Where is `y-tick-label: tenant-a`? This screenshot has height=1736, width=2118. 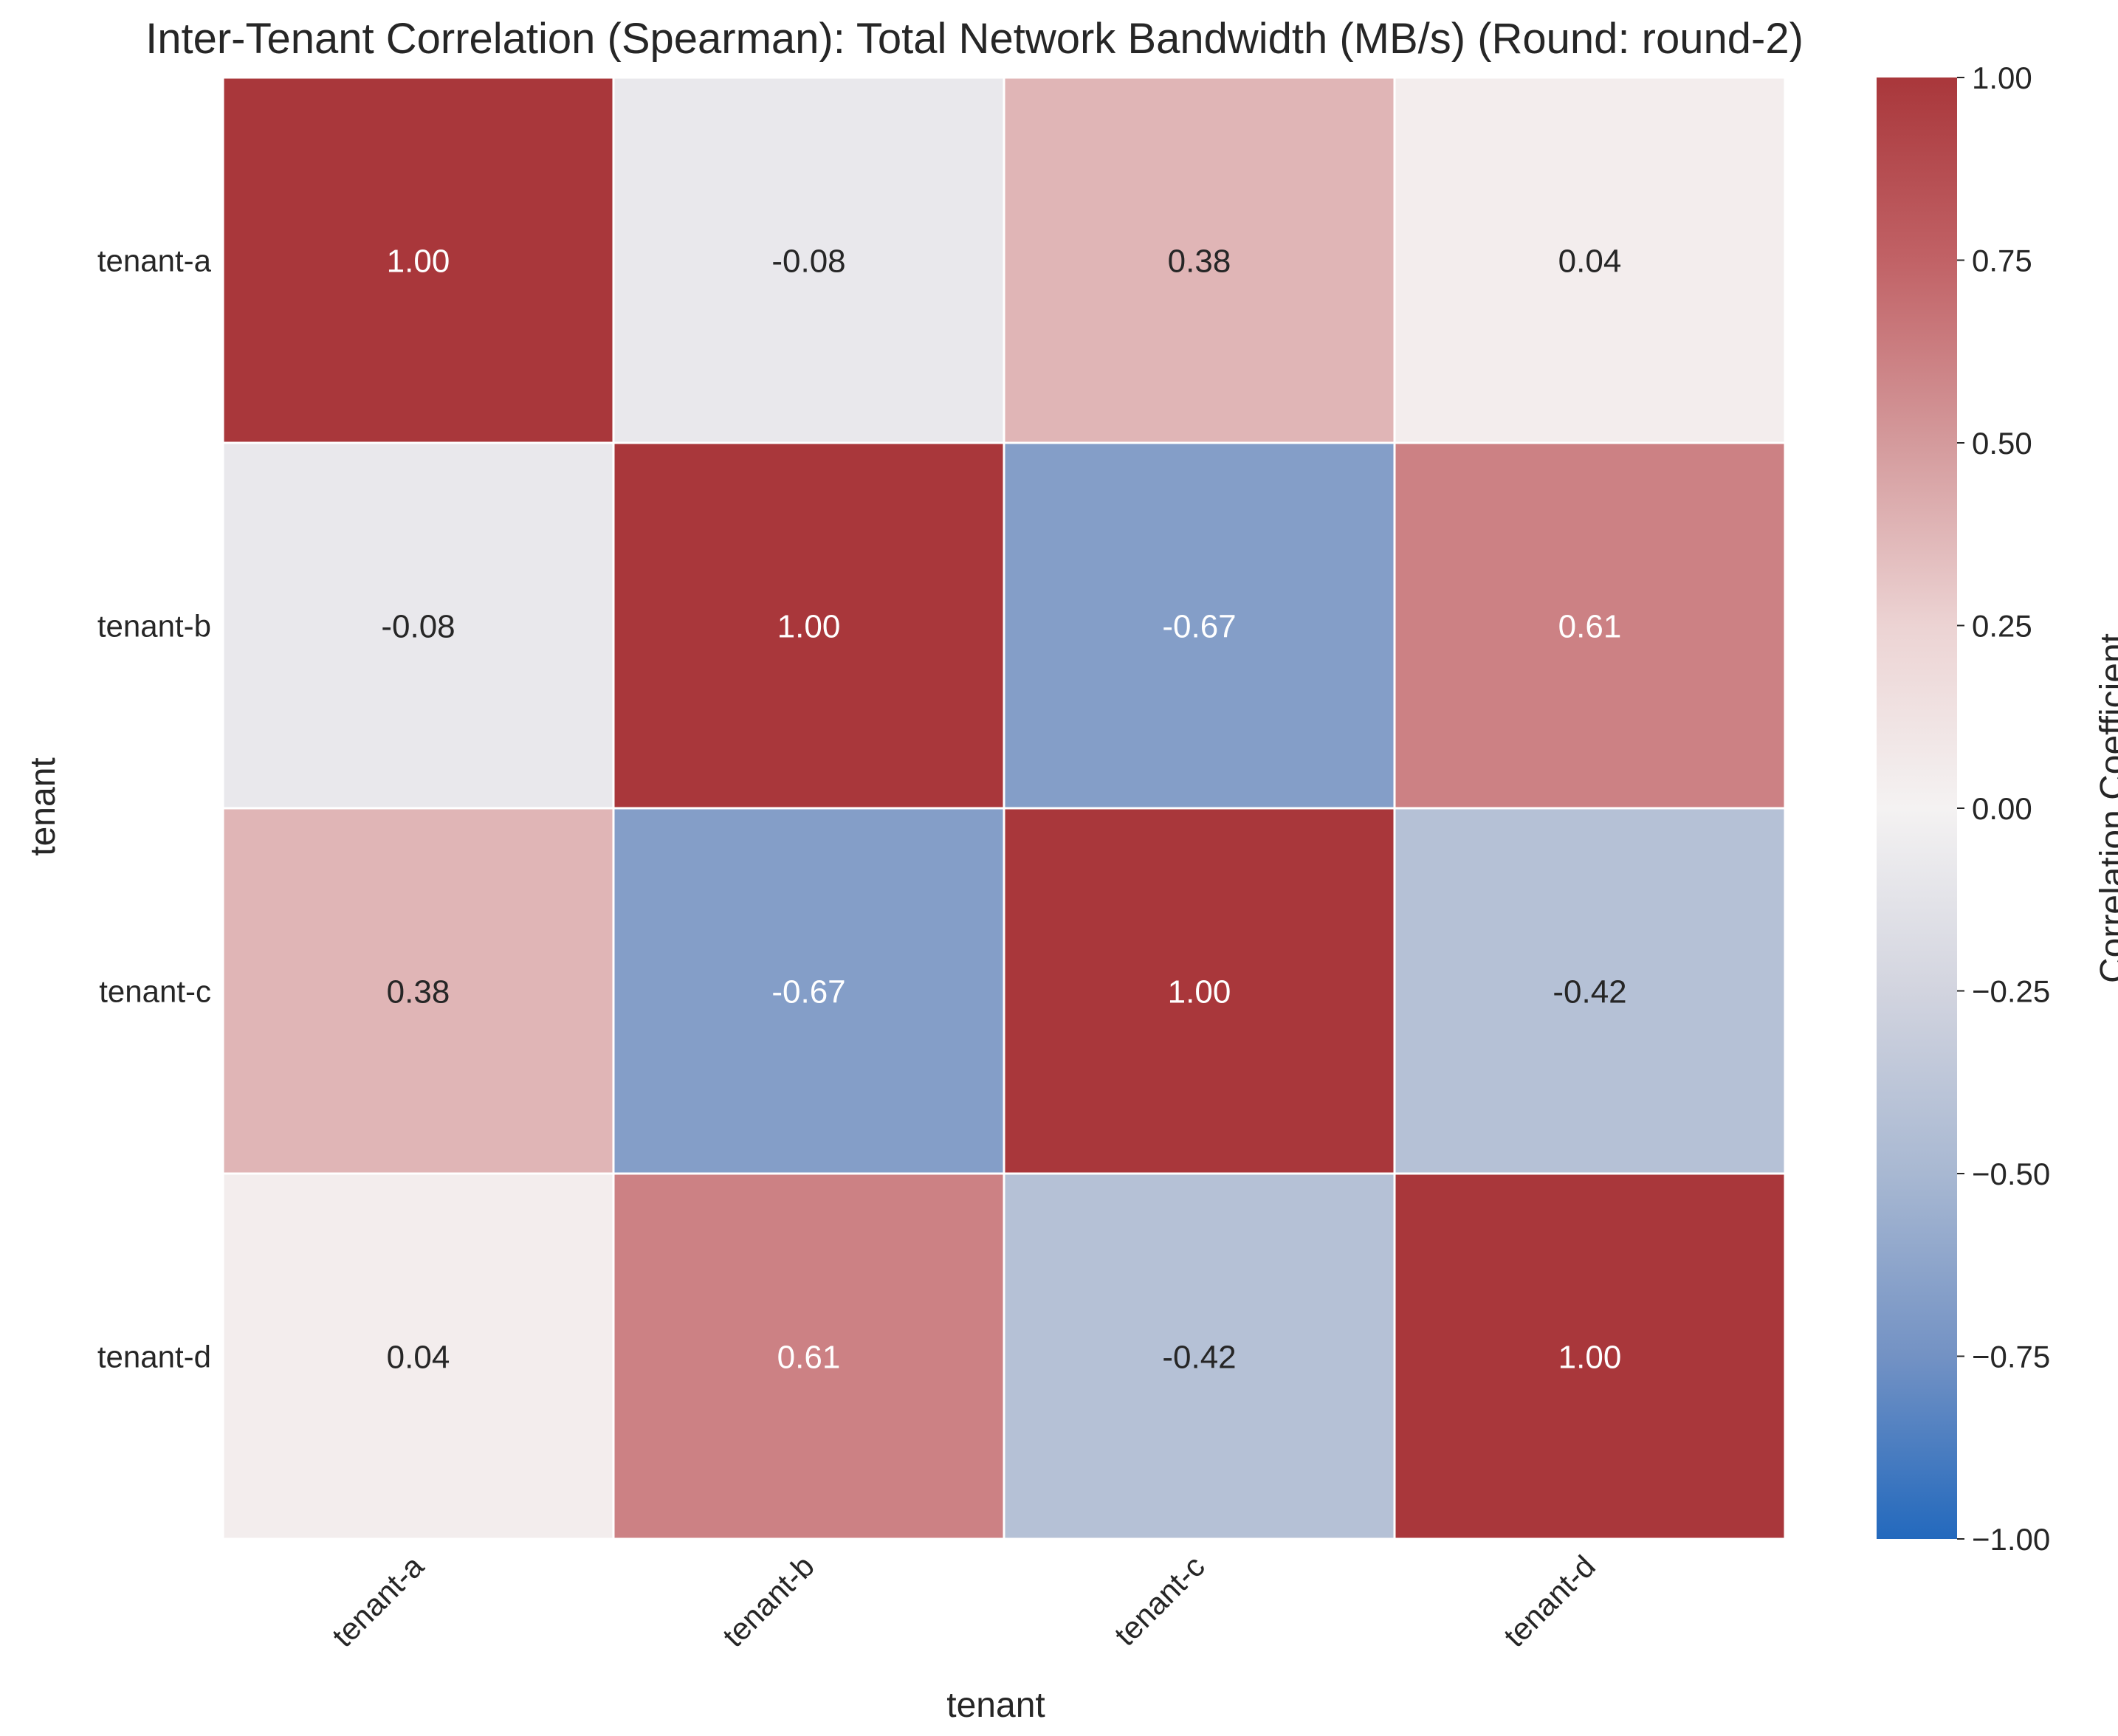
y-tick-label: tenant-a is located at coordinates (154, 261).